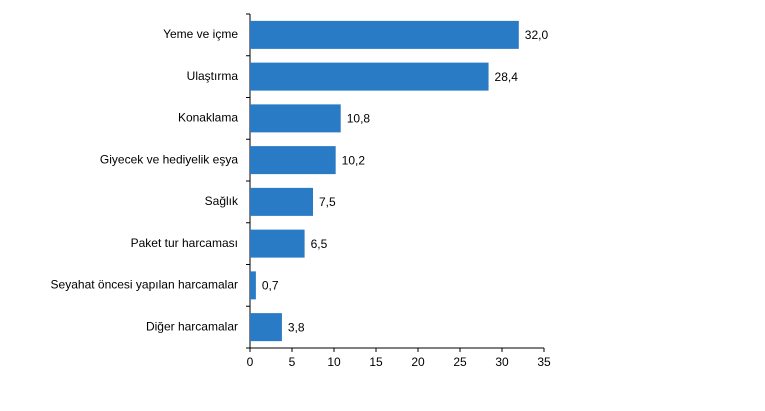 The height and width of the screenshot is (411, 765). Describe the element at coordinates (296, 327) in the screenshot. I see `value-label: 3,8` at that location.